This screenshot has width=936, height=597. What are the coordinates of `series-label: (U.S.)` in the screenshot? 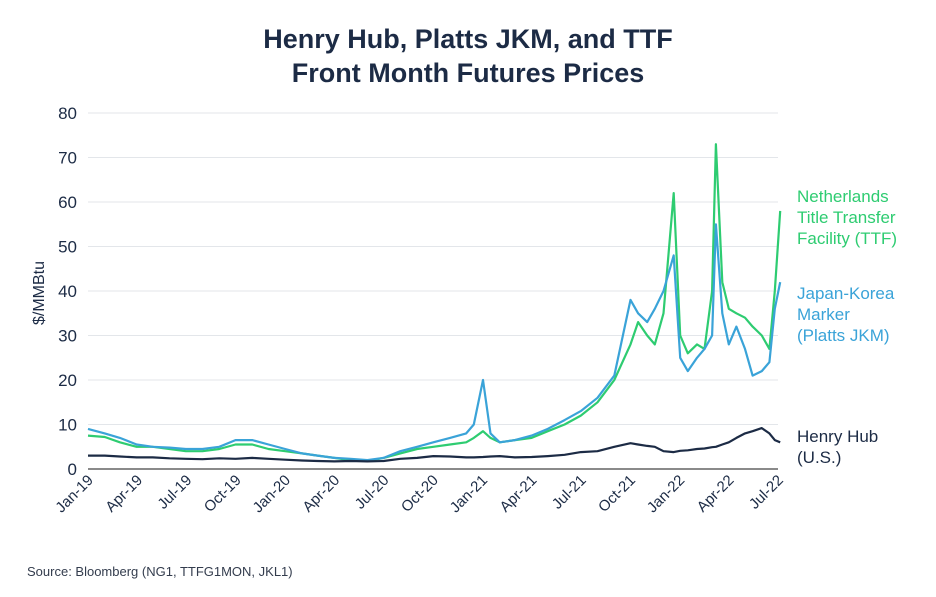 It's located at (819, 457).